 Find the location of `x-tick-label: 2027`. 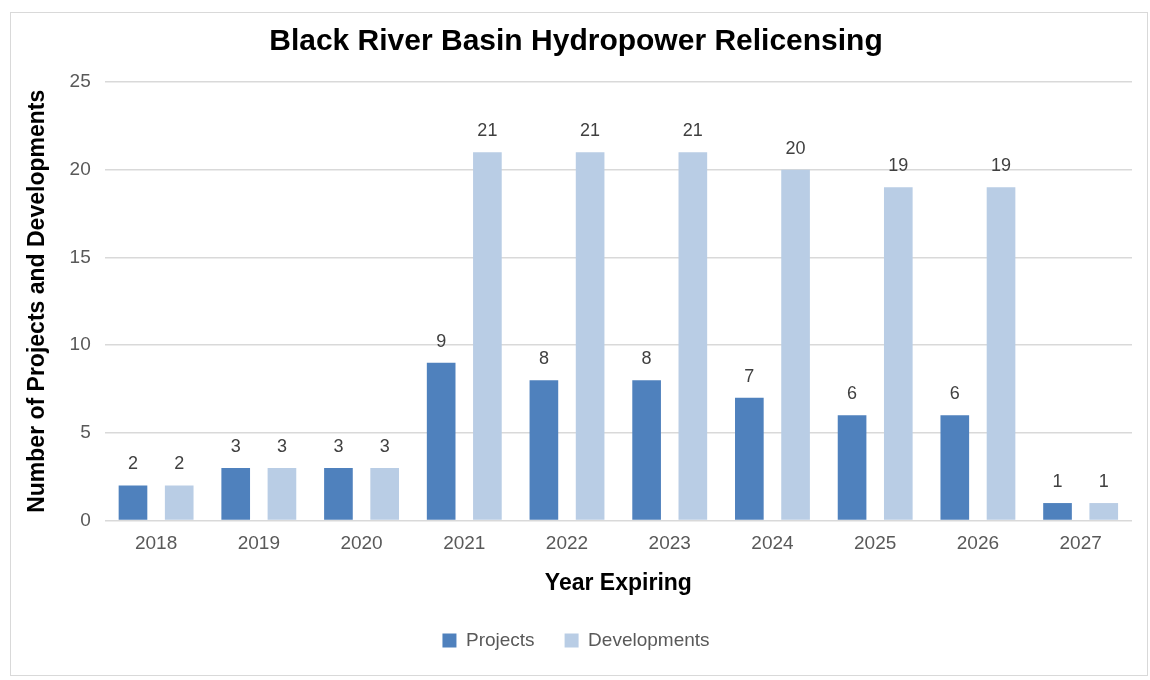

x-tick-label: 2027 is located at coordinates (1080, 543).